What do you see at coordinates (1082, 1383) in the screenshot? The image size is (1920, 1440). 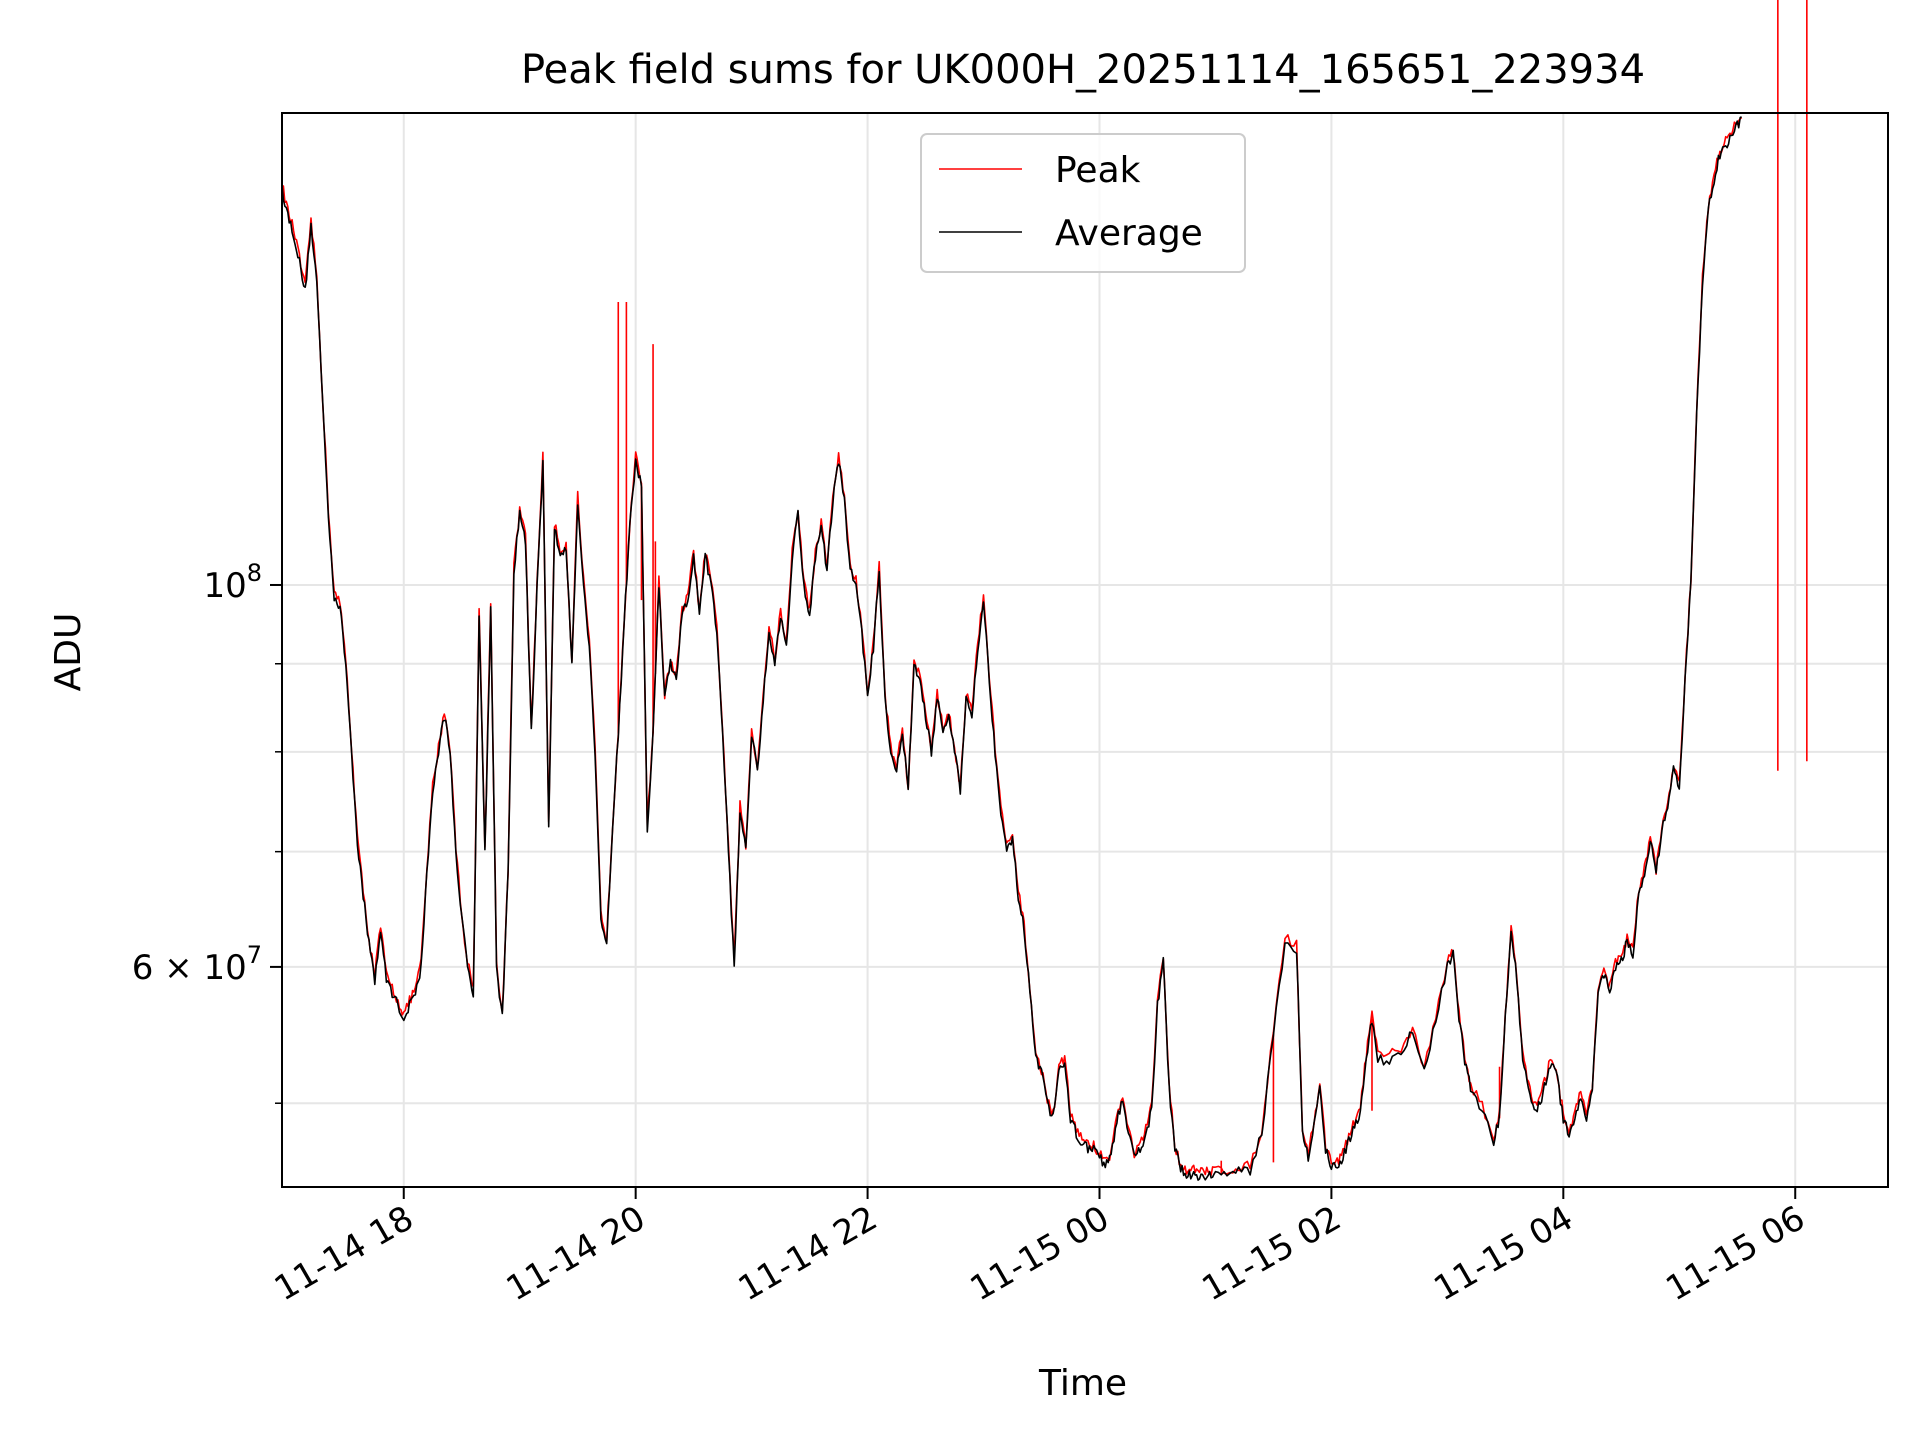 I see `x-axis-label: Time` at bounding box center [1082, 1383].